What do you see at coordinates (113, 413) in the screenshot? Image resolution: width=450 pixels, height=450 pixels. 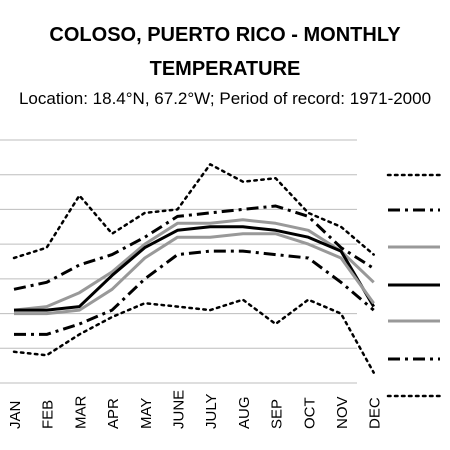 I see `x-tick-label: APR` at bounding box center [113, 413].